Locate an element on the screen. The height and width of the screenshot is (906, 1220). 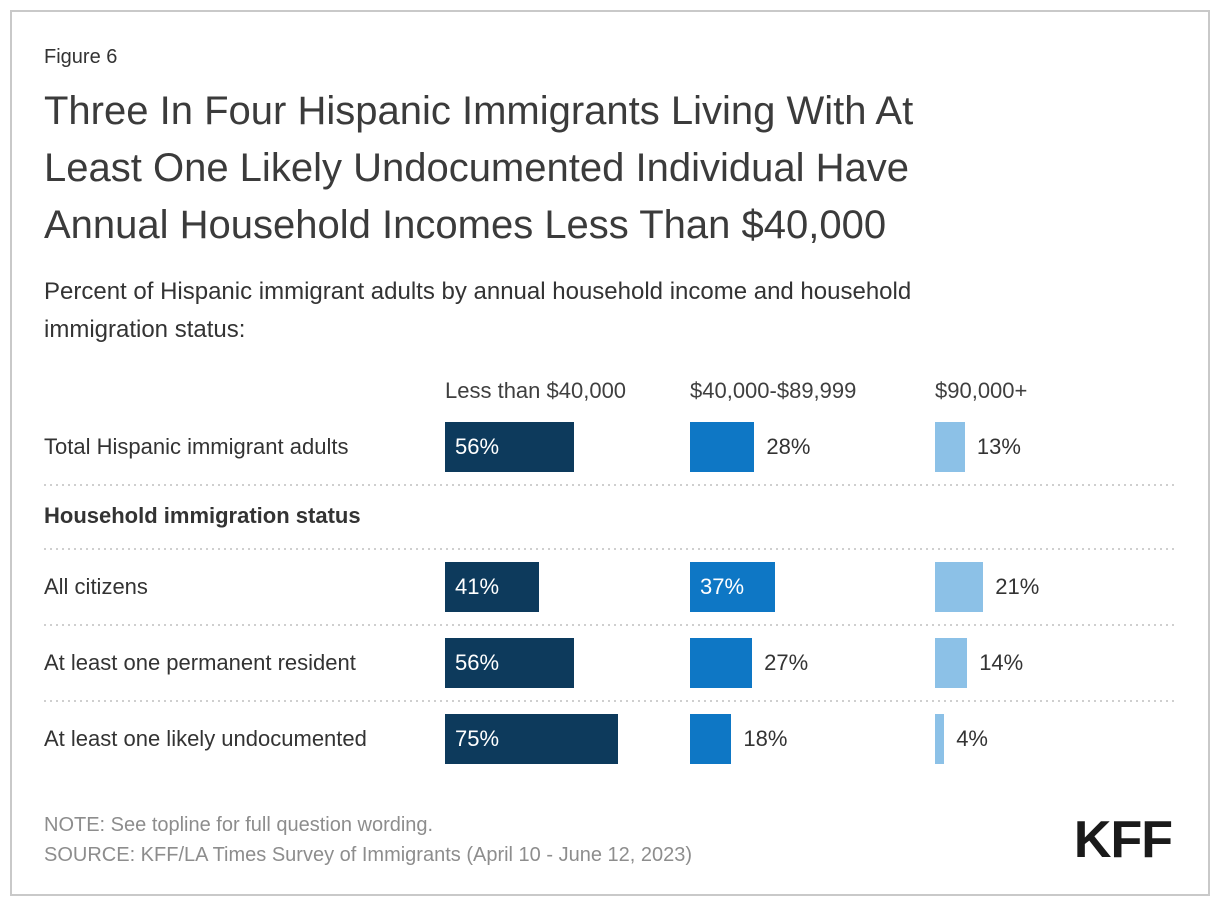
bar-cell-40k-to-89k: 28% is located at coordinates (812, 446).